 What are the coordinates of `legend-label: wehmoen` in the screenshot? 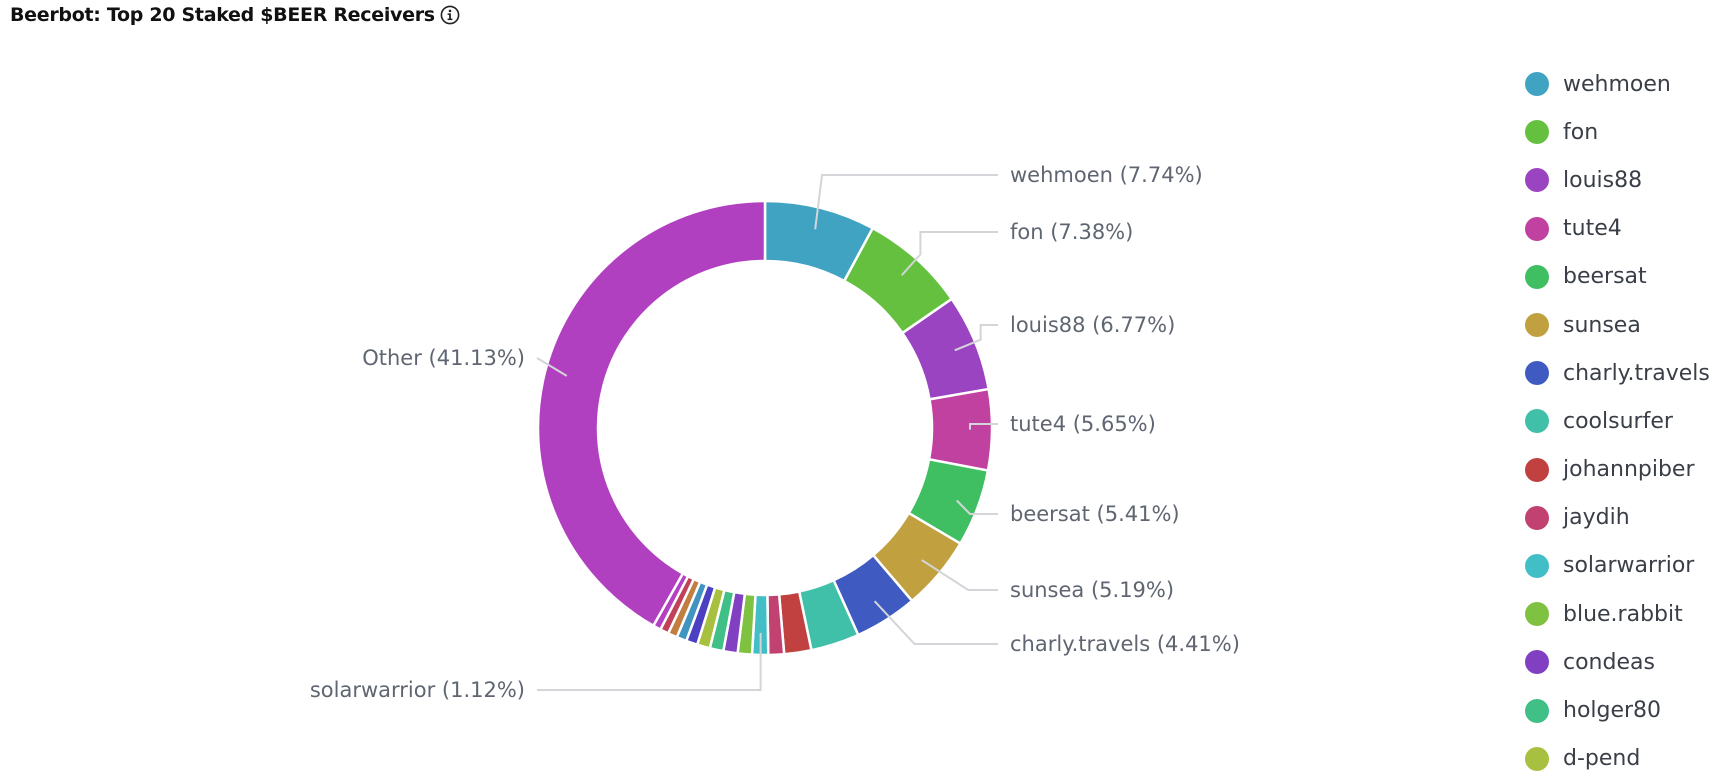 It's located at (1617, 84).